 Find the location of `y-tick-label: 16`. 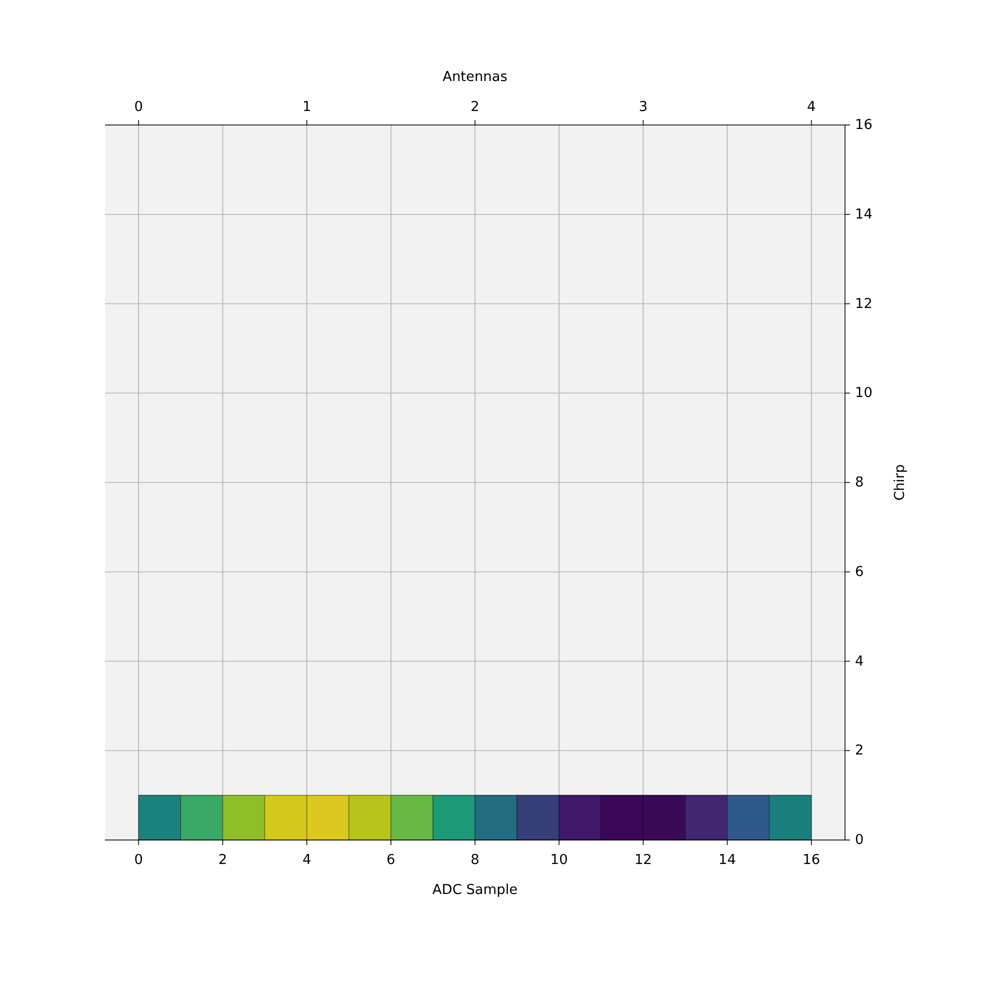

y-tick-label: 16 is located at coordinates (863, 125).